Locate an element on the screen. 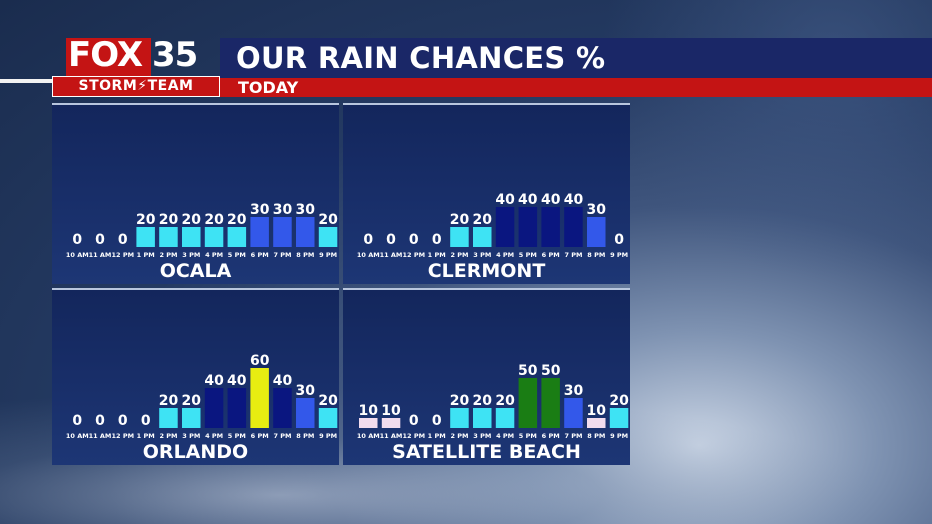 This screenshot has width=932, height=524. bar-orlando-2-pm is located at coordinates (168, 418).